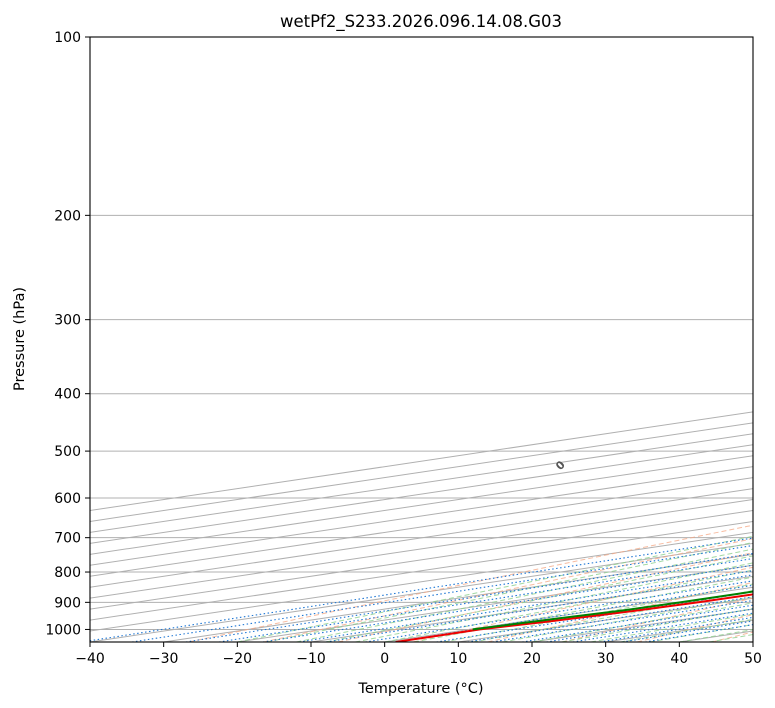 The image size is (775, 708). What do you see at coordinates (238, 659) in the screenshot?
I see `x-tick-label: −20` at bounding box center [238, 659].